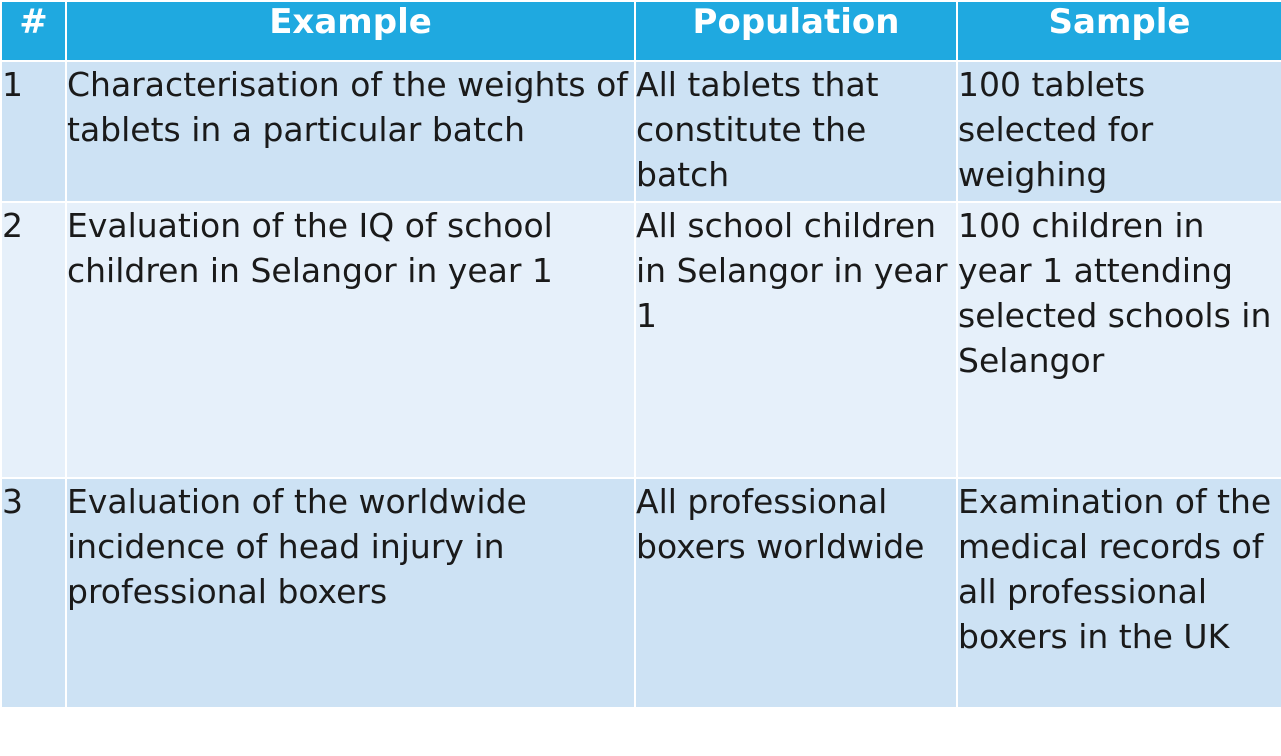 This screenshot has width=1281, height=756. What do you see at coordinates (33, 31) in the screenshot?
I see `header-number: #` at bounding box center [33, 31].